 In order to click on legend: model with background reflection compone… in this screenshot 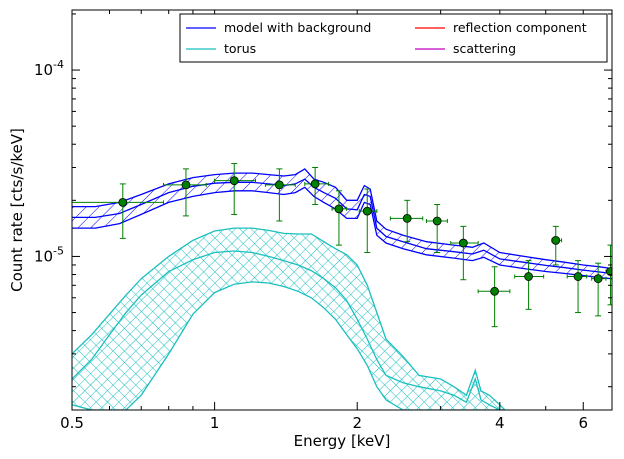, I will do `click(393, 38)`.